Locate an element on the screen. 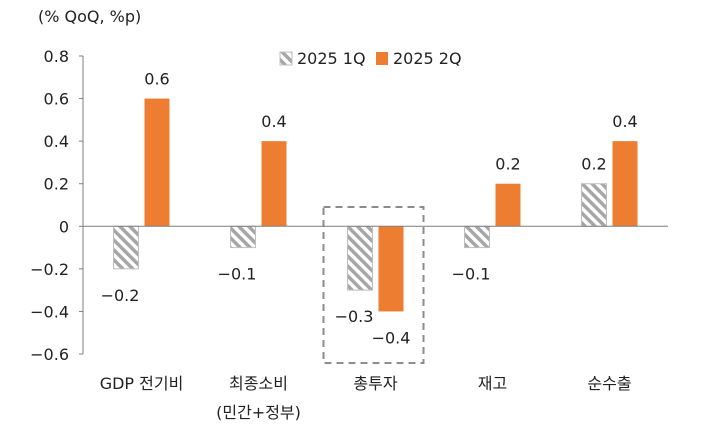  category-label: 총투자 is located at coordinates (375, 383).